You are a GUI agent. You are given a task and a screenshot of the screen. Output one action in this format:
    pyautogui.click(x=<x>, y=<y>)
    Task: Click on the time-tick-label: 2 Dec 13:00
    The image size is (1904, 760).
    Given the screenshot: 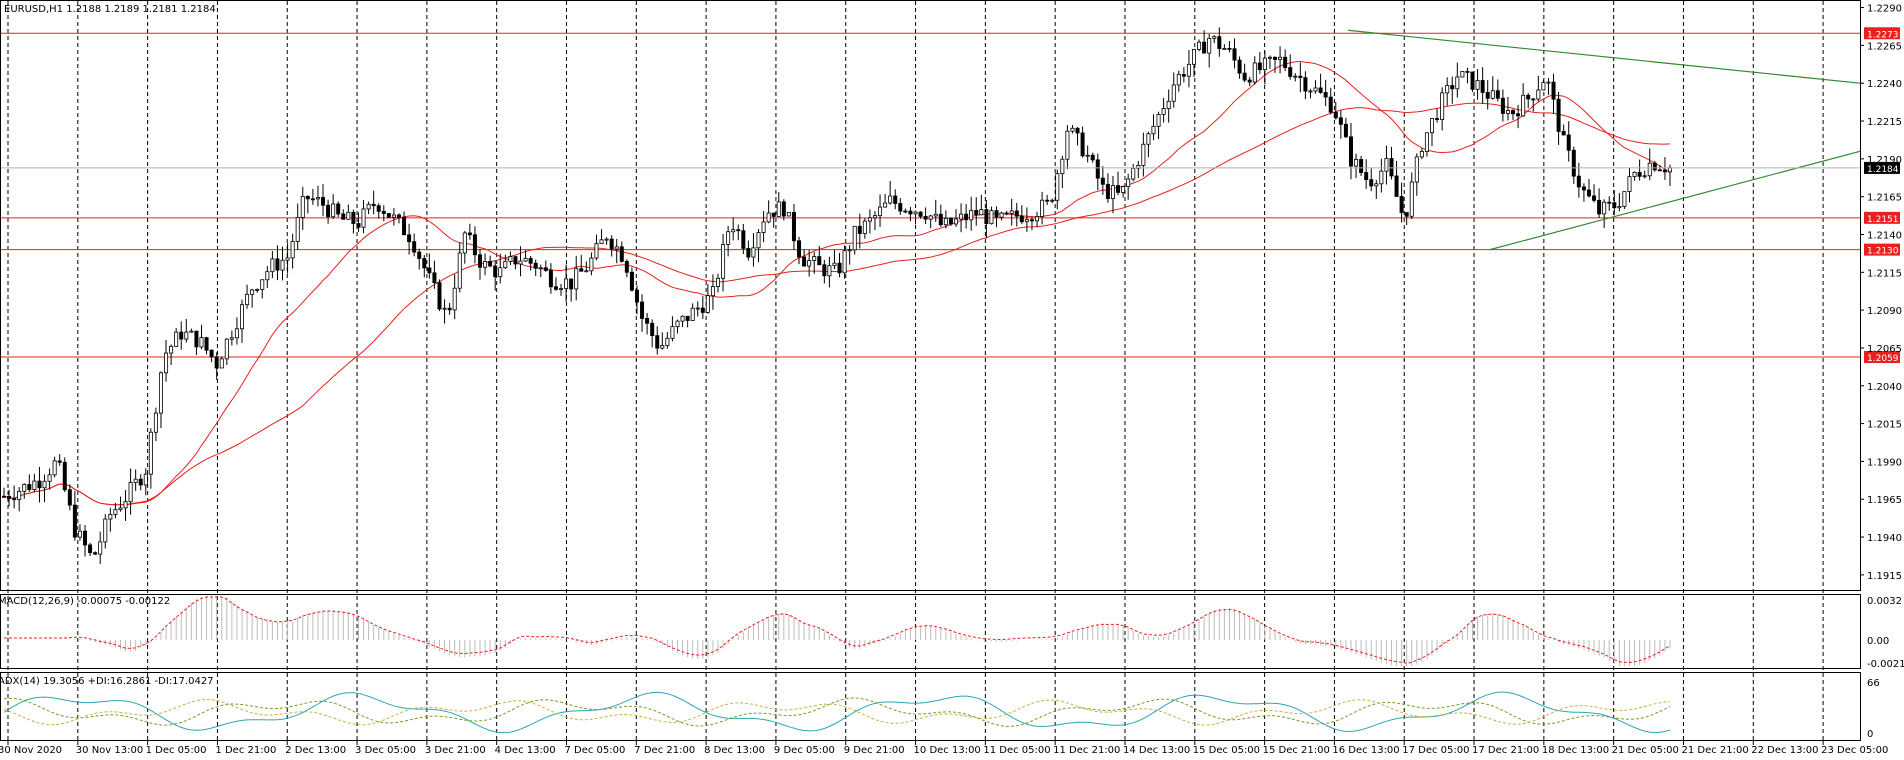 What is the action you would take?
    pyautogui.click(x=315, y=750)
    